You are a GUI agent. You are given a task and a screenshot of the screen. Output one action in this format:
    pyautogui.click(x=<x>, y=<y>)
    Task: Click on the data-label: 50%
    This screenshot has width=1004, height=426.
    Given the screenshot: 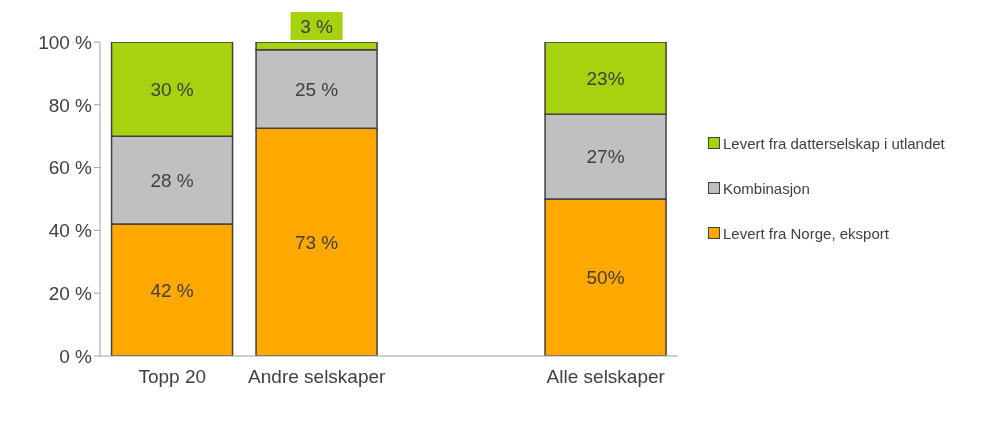 What is the action you would take?
    pyautogui.click(x=605, y=277)
    